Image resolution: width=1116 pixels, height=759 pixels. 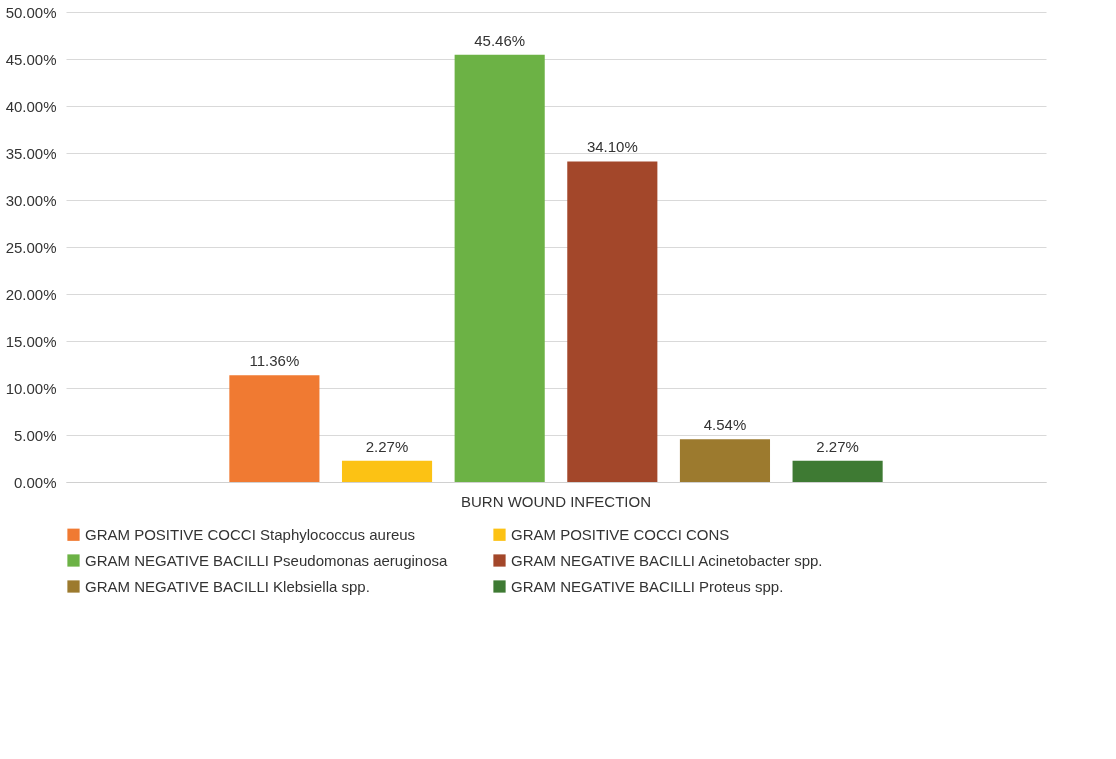 I want to click on legend-label: GRAM POSITIVE COCCI CONS, so click(x=620, y=534).